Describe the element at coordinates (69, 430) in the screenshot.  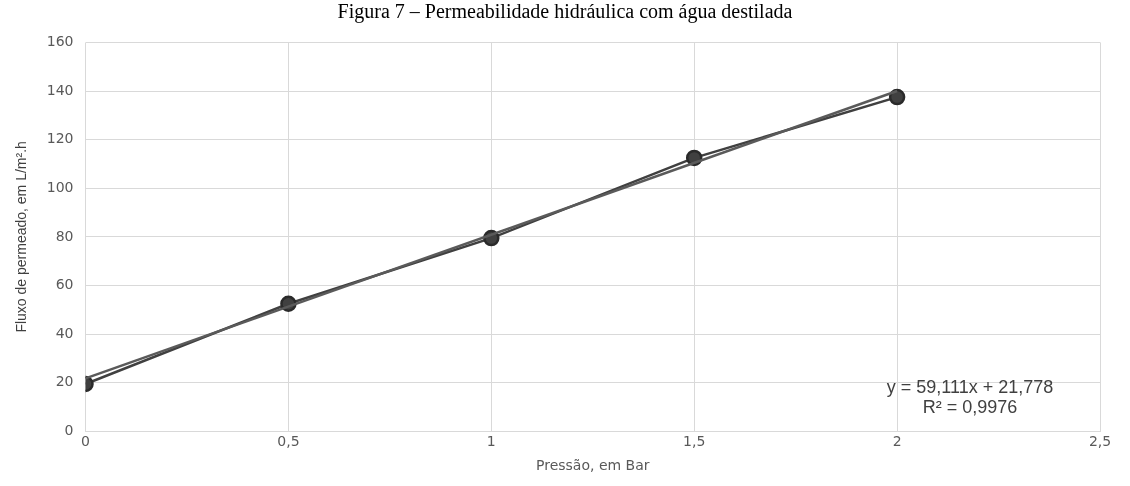
I see `y-tick-label: 0` at that location.